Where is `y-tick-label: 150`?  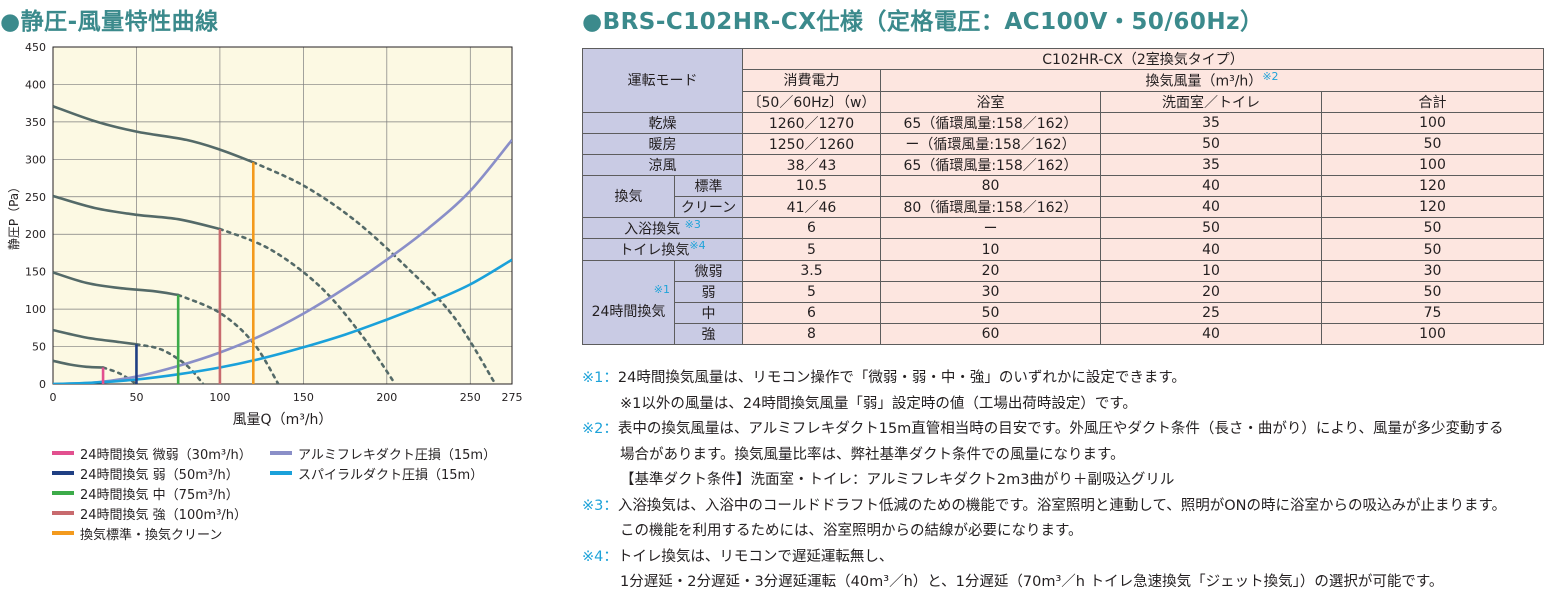 y-tick-label: 150 is located at coordinates (35, 272).